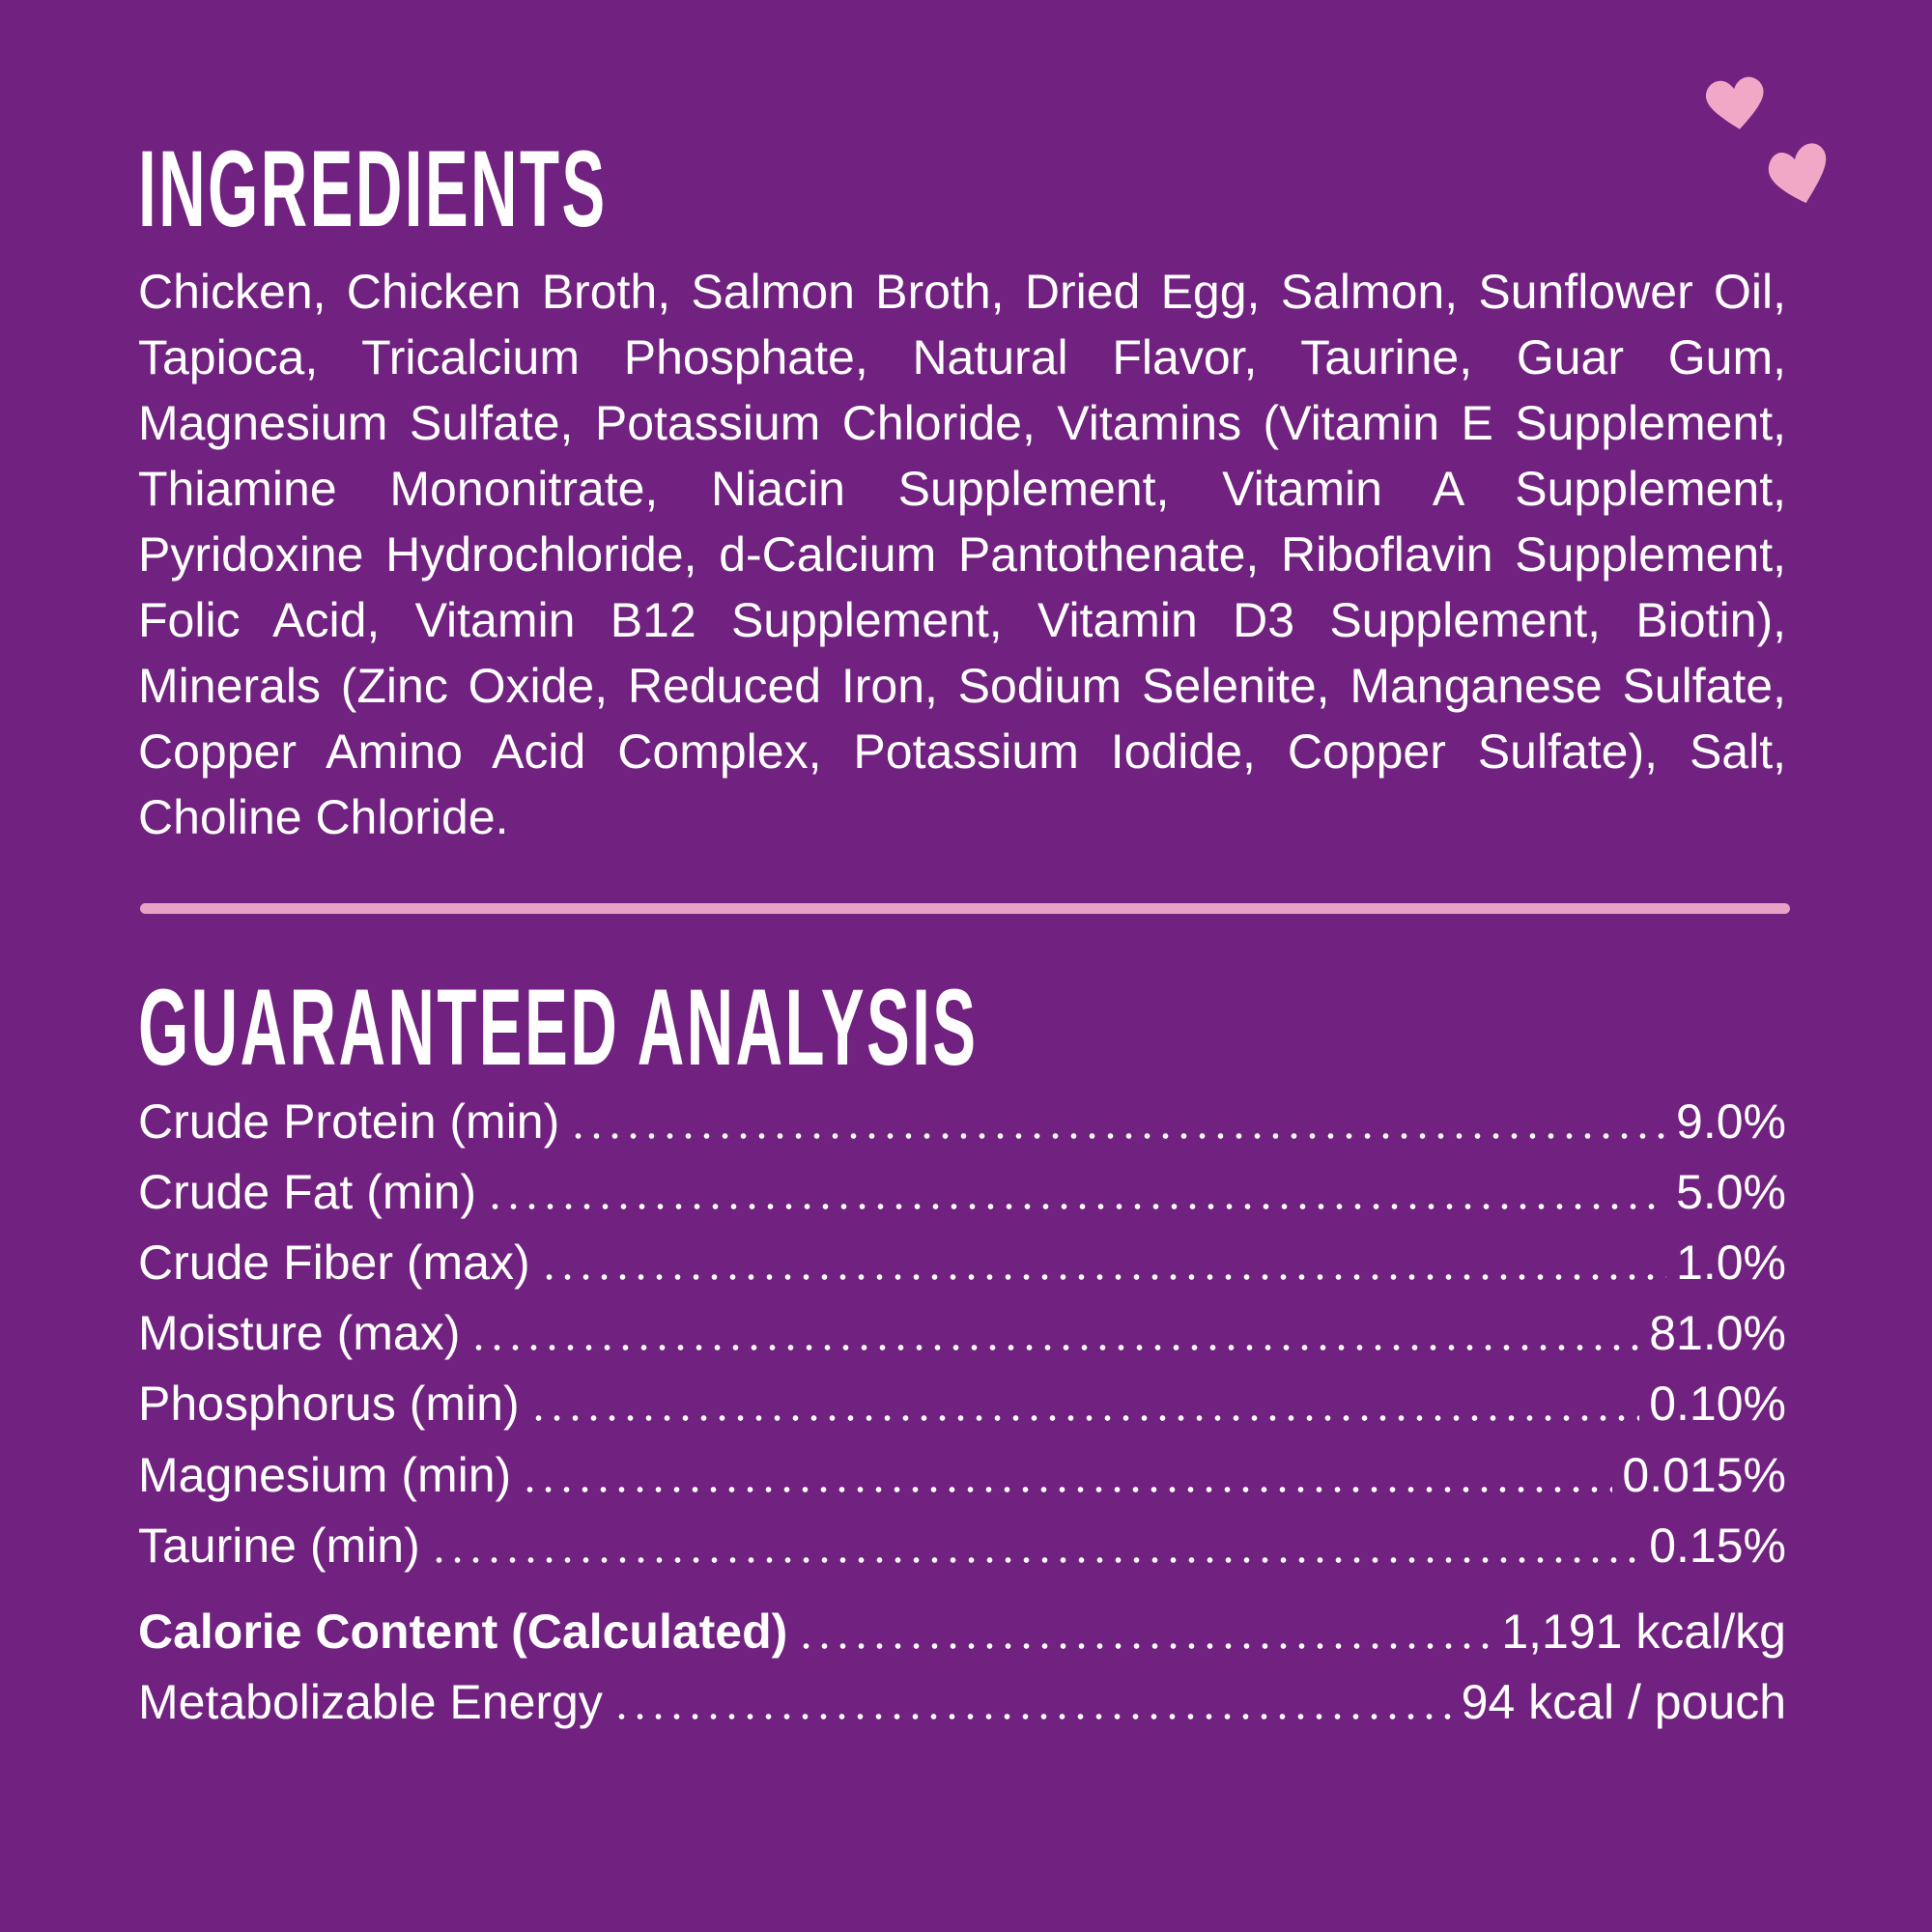 The width and height of the screenshot is (1932, 1932). I want to click on row-value: 81.0%, so click(1717, 1333).